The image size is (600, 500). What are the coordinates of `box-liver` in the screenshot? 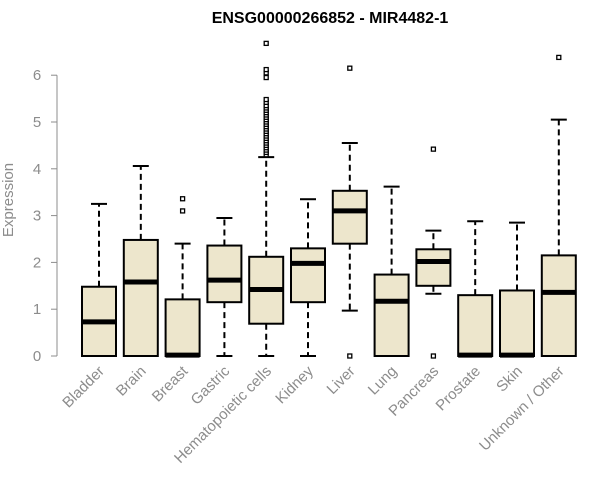 It's located at (349, 212).